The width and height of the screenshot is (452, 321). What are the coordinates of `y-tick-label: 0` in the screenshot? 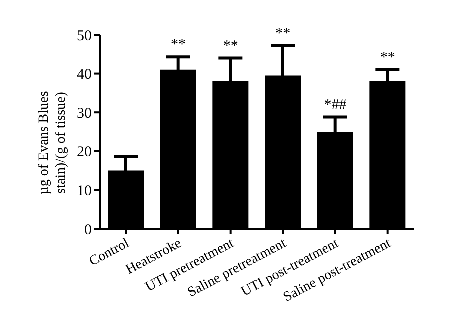 It's located at (88, 230).